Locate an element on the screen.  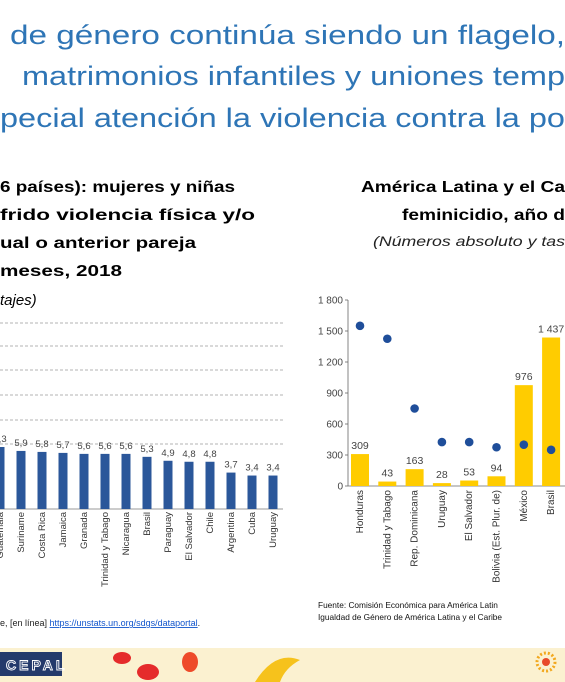
slide-title: de género continúa siendo un flagelo, is located at coordinates (287, 35).